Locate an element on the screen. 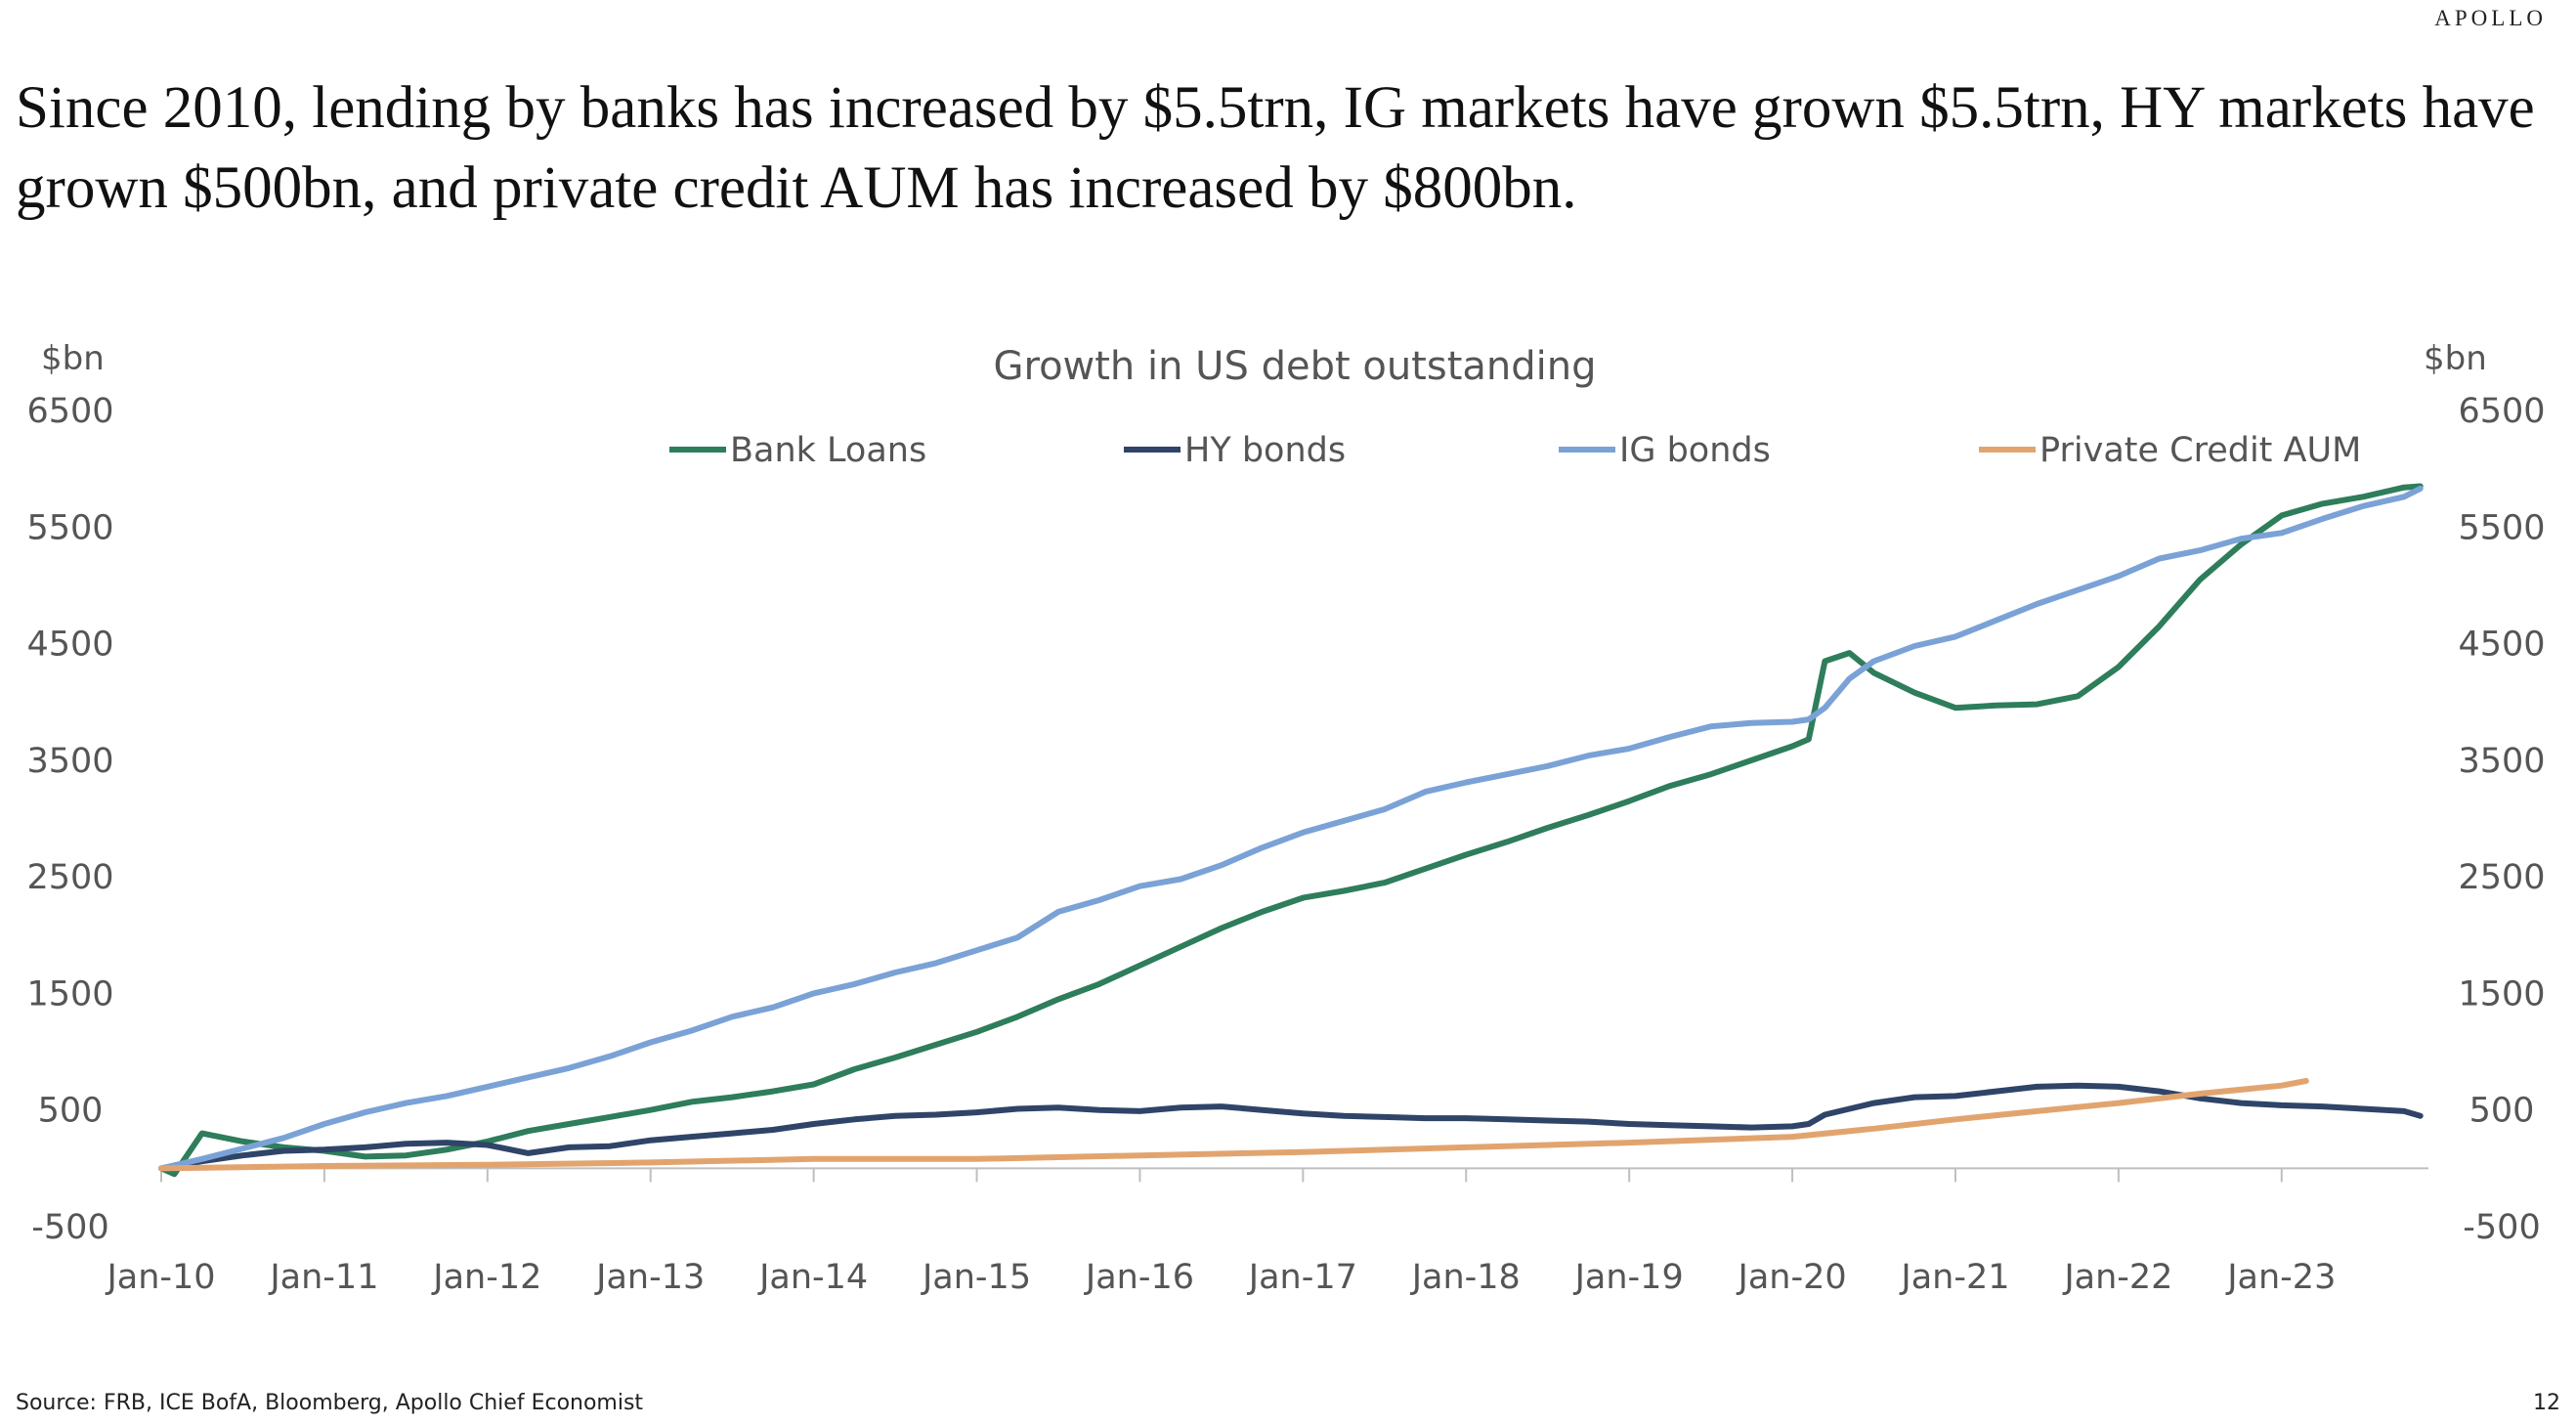  x-tick-label: Jan-11 is located at coordinates (323, 1277).